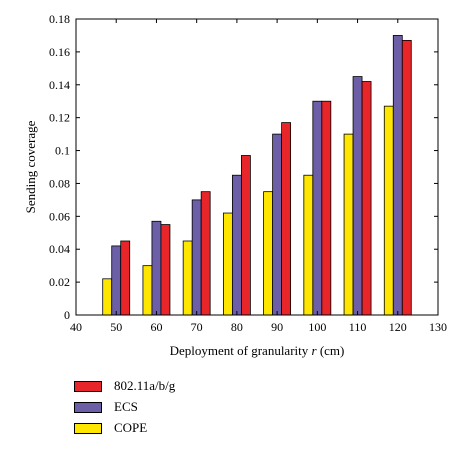 Image resolution: width=474 pixels, height=454 pixels. I want to click on x-tick-label: 70, so click(197, 327).